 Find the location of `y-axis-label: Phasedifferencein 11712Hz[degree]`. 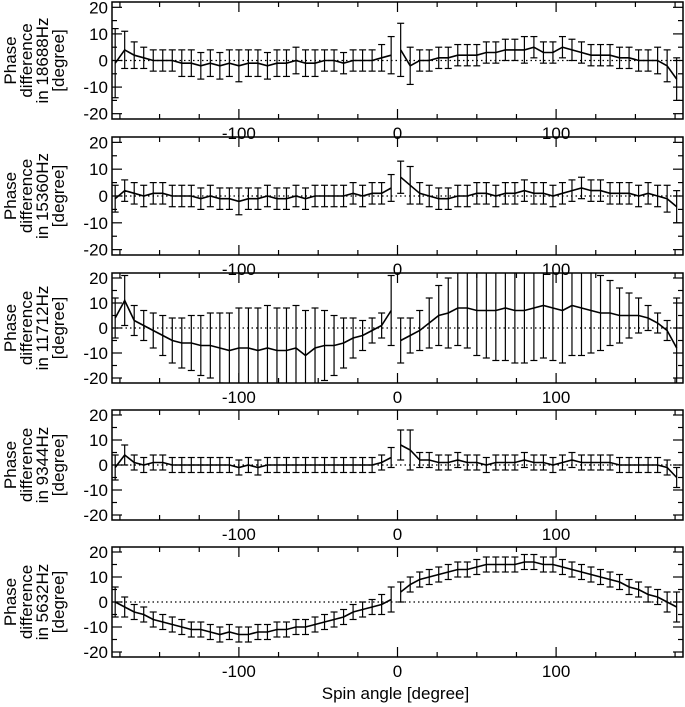

y-axis-label: Phasedifferencein 11712Hz[degree] is located at coordinates (34, 328).